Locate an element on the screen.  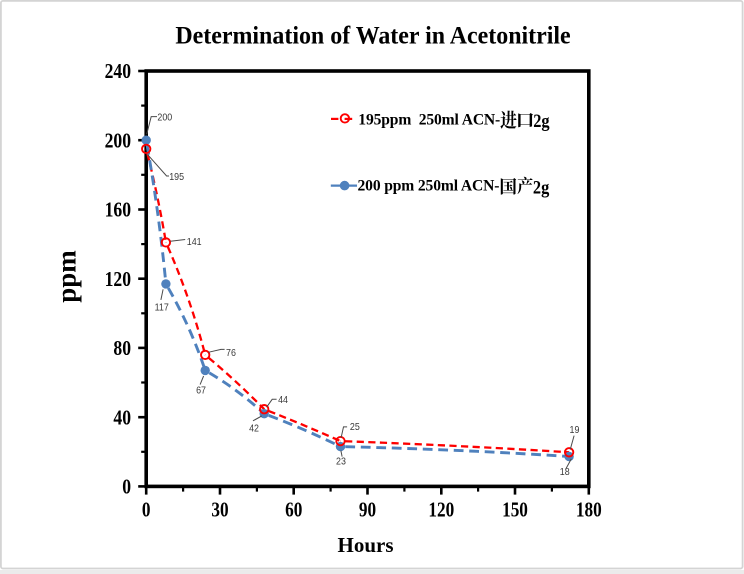
svg-text: 200 ppm 250ml ACN- is located at coordinates (429, 186).